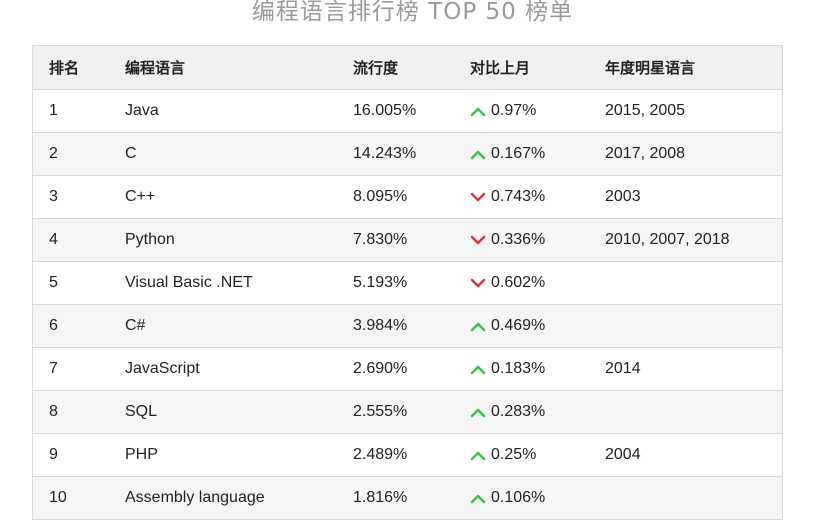  I want to click on table-row: 8 SQL 2.555% 0.283%, so click(407, 412).